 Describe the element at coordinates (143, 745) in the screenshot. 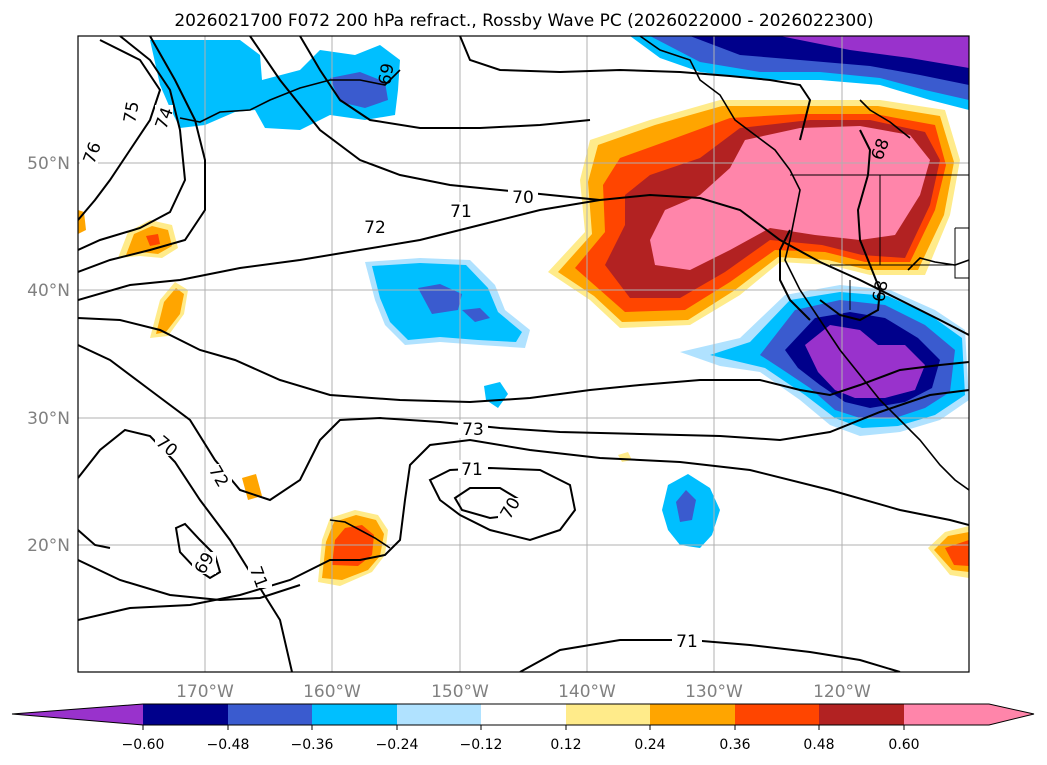

I see `colorbar-tick: −0.60` at that location.